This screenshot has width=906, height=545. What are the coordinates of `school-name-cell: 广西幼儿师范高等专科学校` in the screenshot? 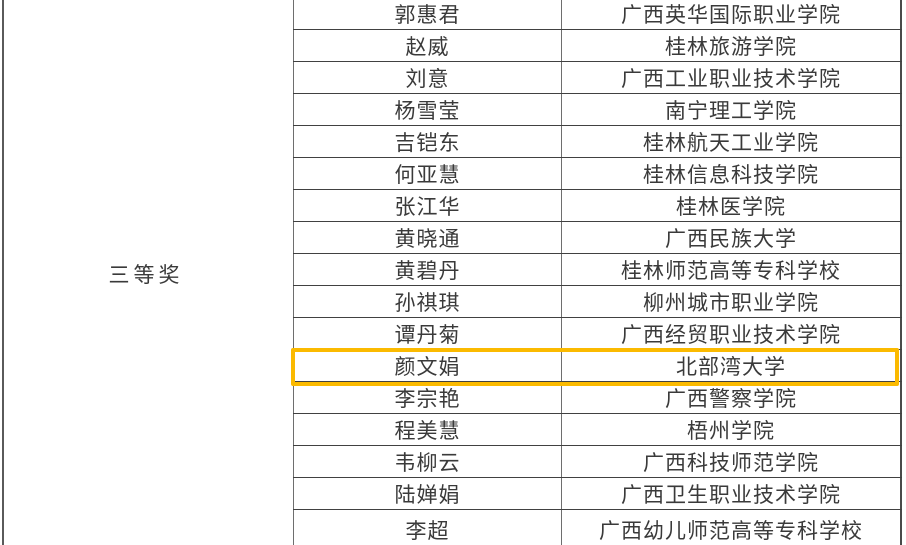 It's located at (732, 527).